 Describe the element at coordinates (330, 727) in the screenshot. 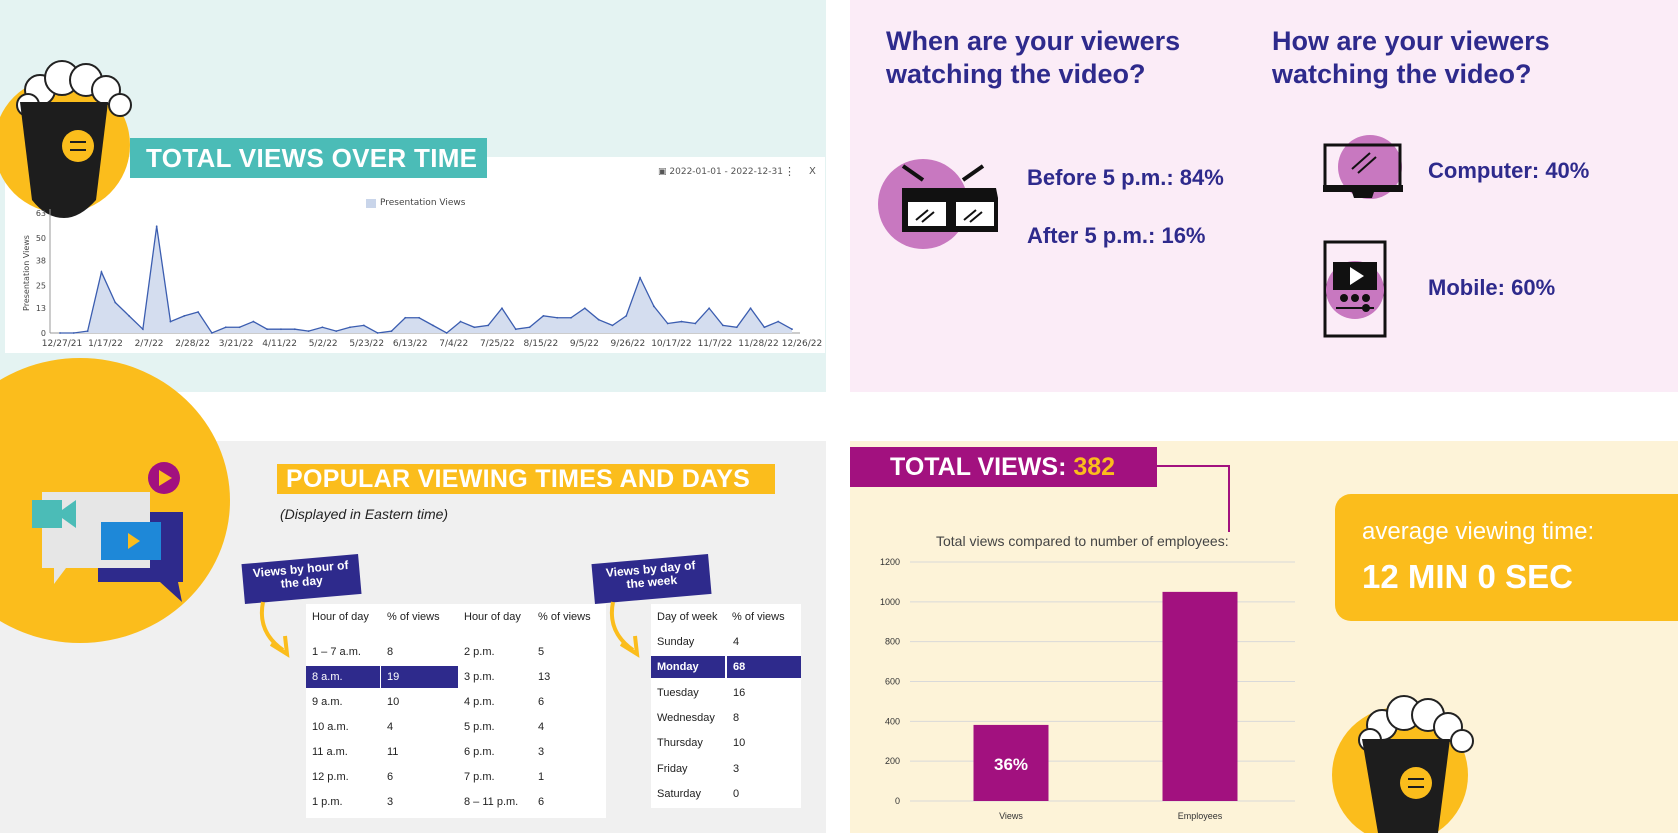

I see `table-cell: 10 a.m.` at that location.